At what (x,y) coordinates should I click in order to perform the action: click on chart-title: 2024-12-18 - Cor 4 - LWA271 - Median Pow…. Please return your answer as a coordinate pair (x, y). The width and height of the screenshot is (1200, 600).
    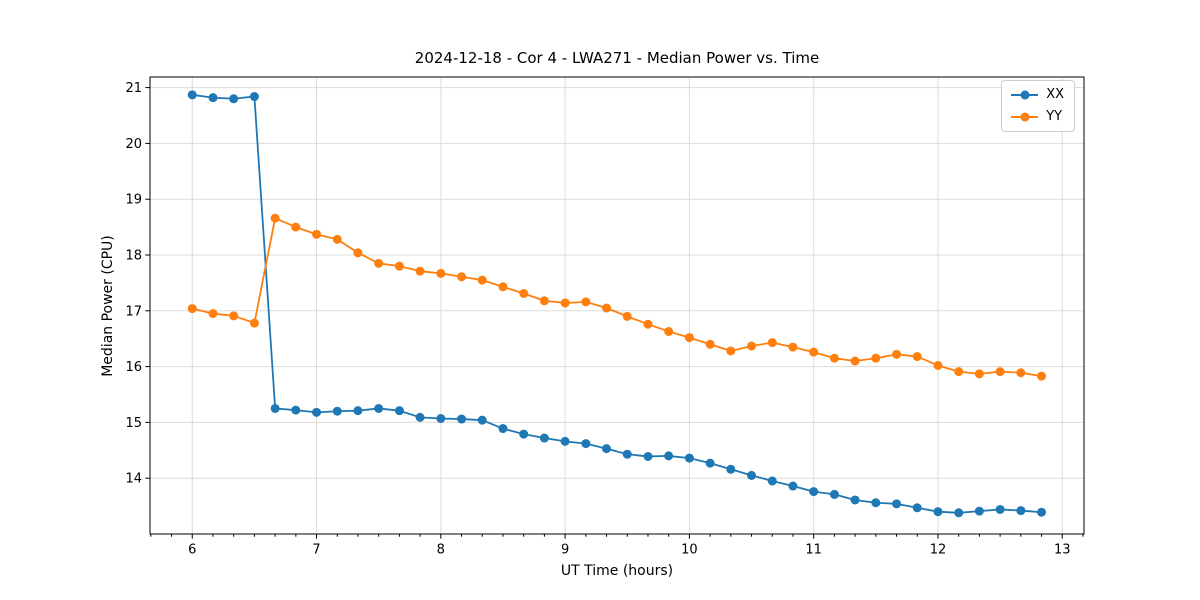
    Looking at the image, I should click on (617, 58).